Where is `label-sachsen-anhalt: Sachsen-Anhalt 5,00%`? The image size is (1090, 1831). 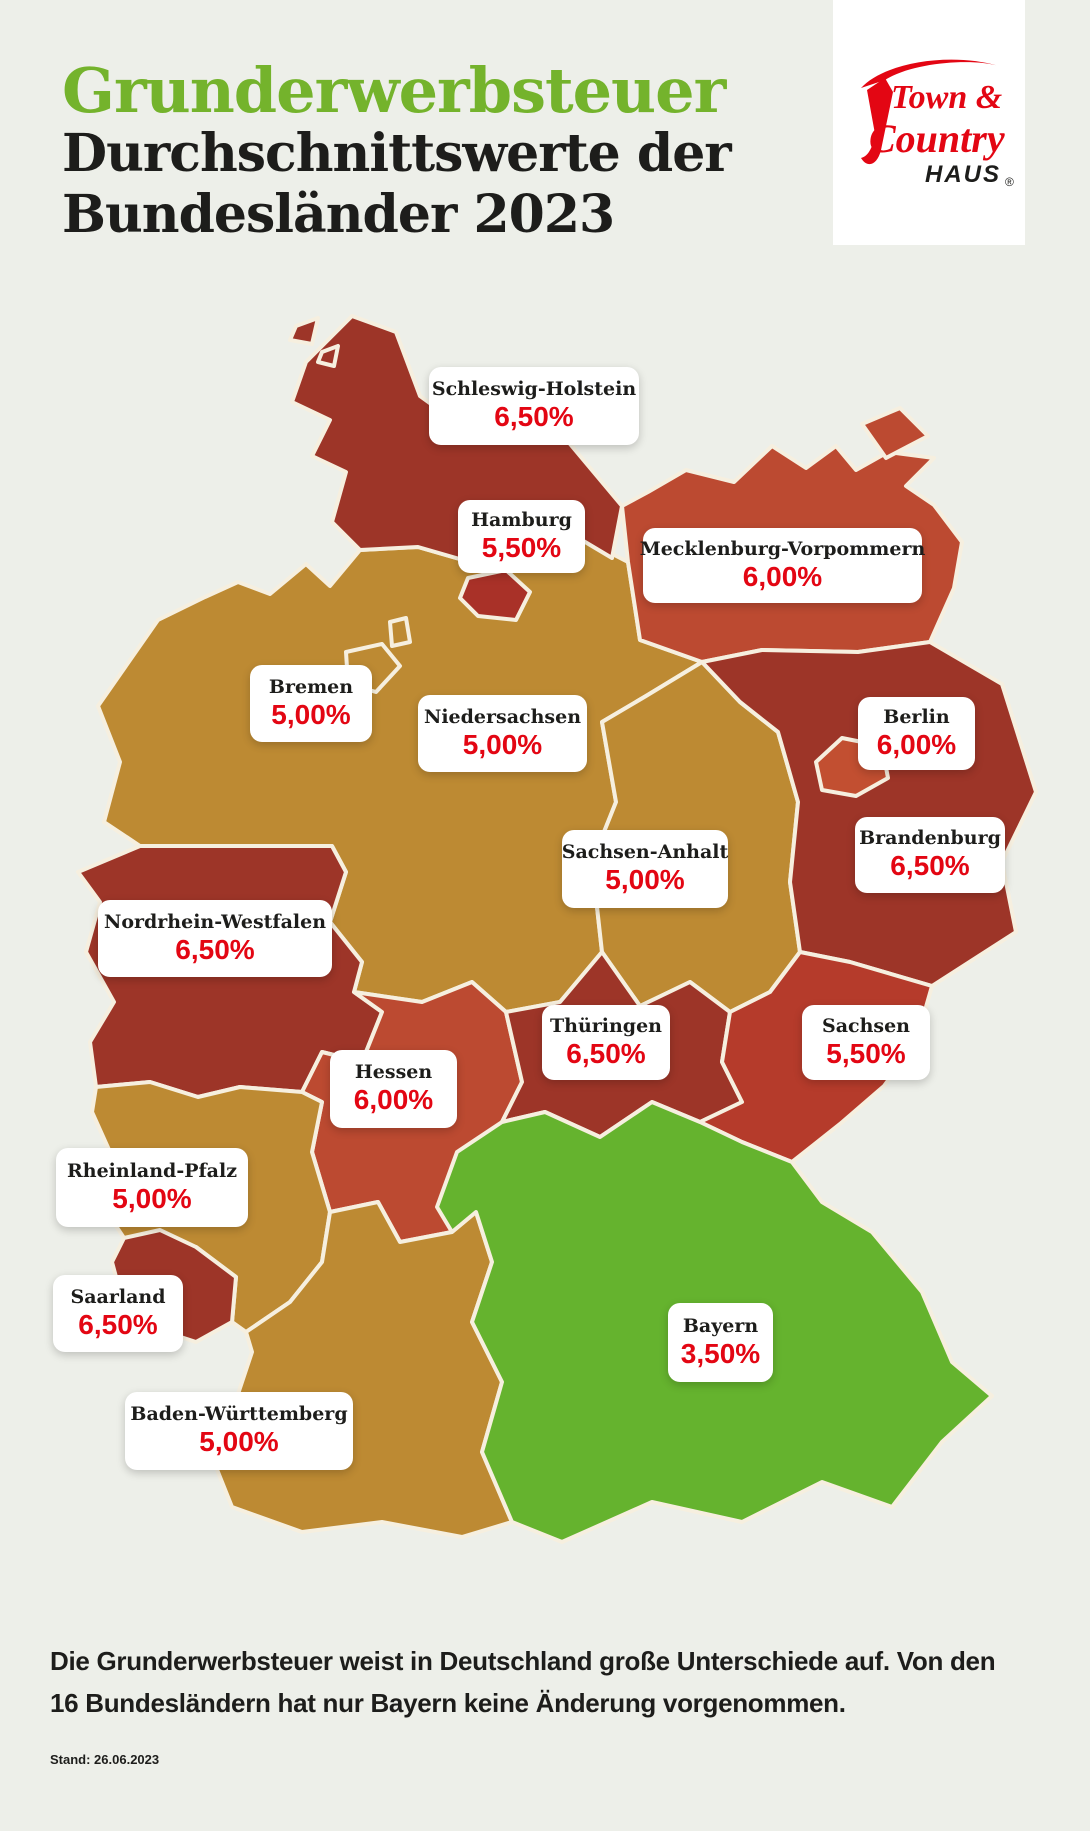 label-sachsen-anhalt: Sachsen-Anhalt 5,00% is located at coordinates (645, 869).